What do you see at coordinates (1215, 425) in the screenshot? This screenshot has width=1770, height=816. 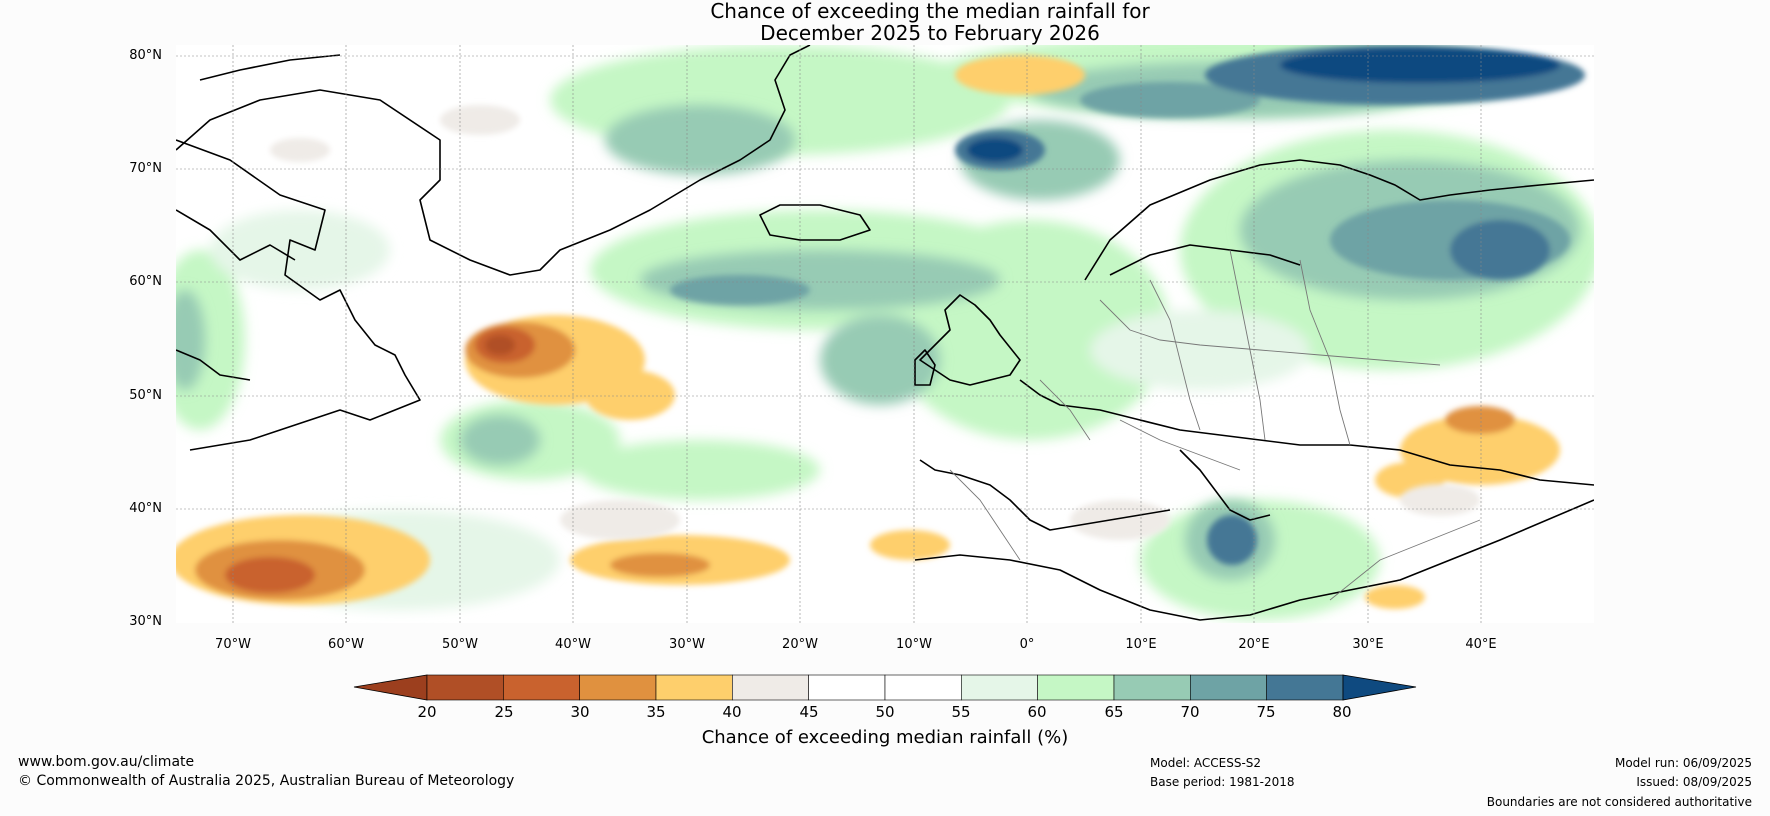 I see `country-borders` at bounding box center [1215, 425].